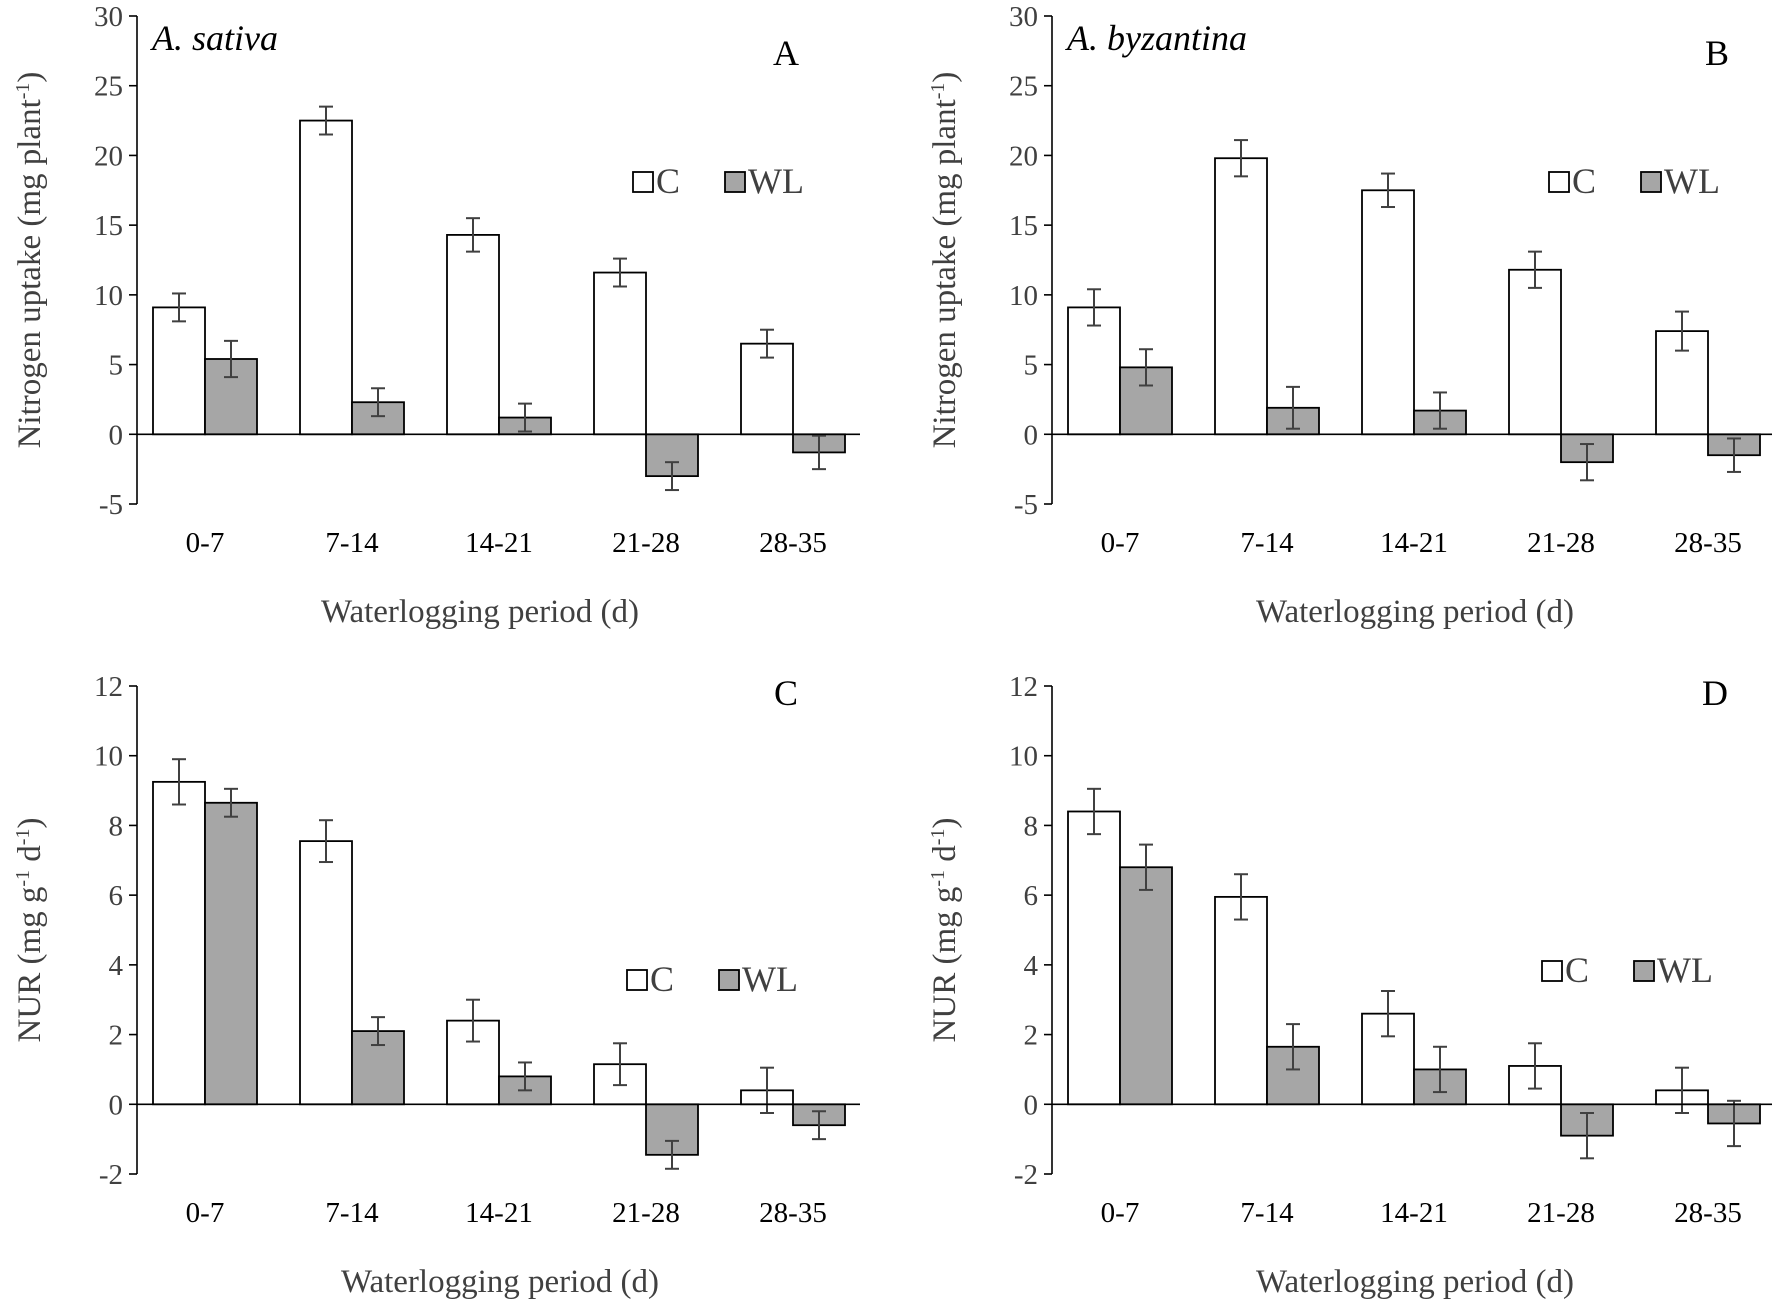 The height and width of the screenshot is (1305, 1772). What do you see at coordinates (786, 53) in the screenshot?
I see `panel-letter: A` at bounding box center [786, 53].